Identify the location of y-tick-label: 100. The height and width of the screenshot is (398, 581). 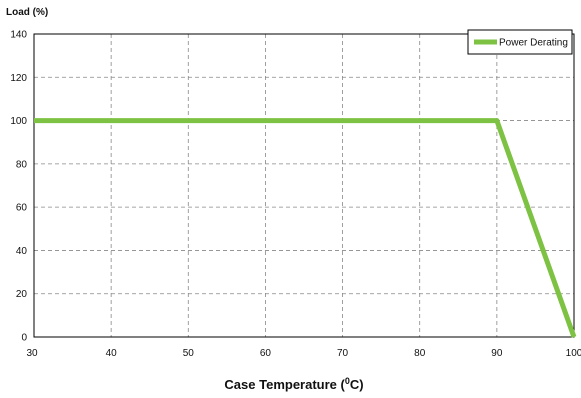
(18, 121).